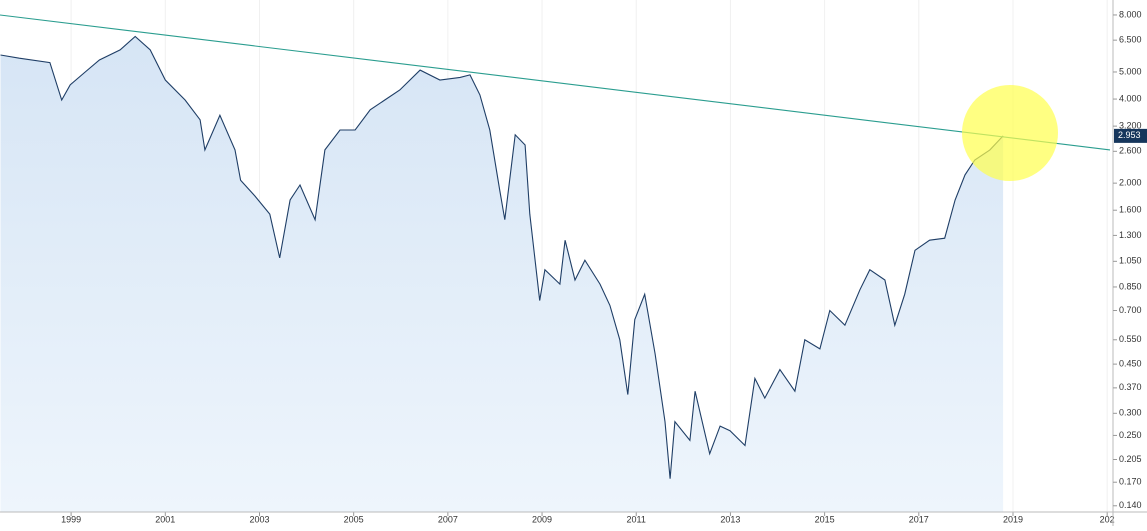 The height and width of the screenshot is (531, 1147). What do you see at coordinates (1130, 387) in the screenshot?
I see `y-tick-label: 0.370` at bounding box center [1130, 387].